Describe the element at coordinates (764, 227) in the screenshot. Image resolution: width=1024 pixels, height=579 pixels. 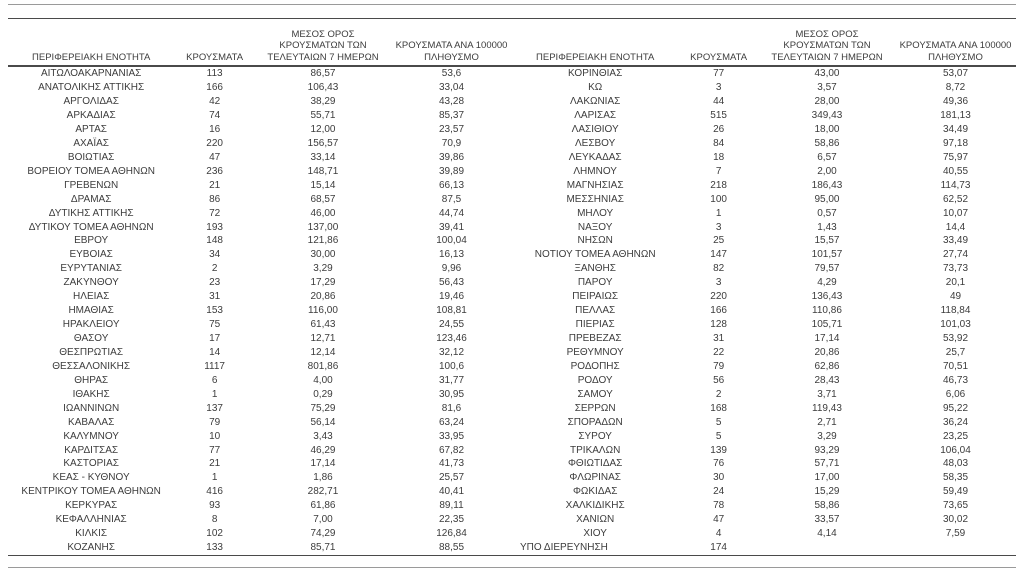
I see `table-row: ΝΑΞΟΥ 3 1,43 14,4` at that location.